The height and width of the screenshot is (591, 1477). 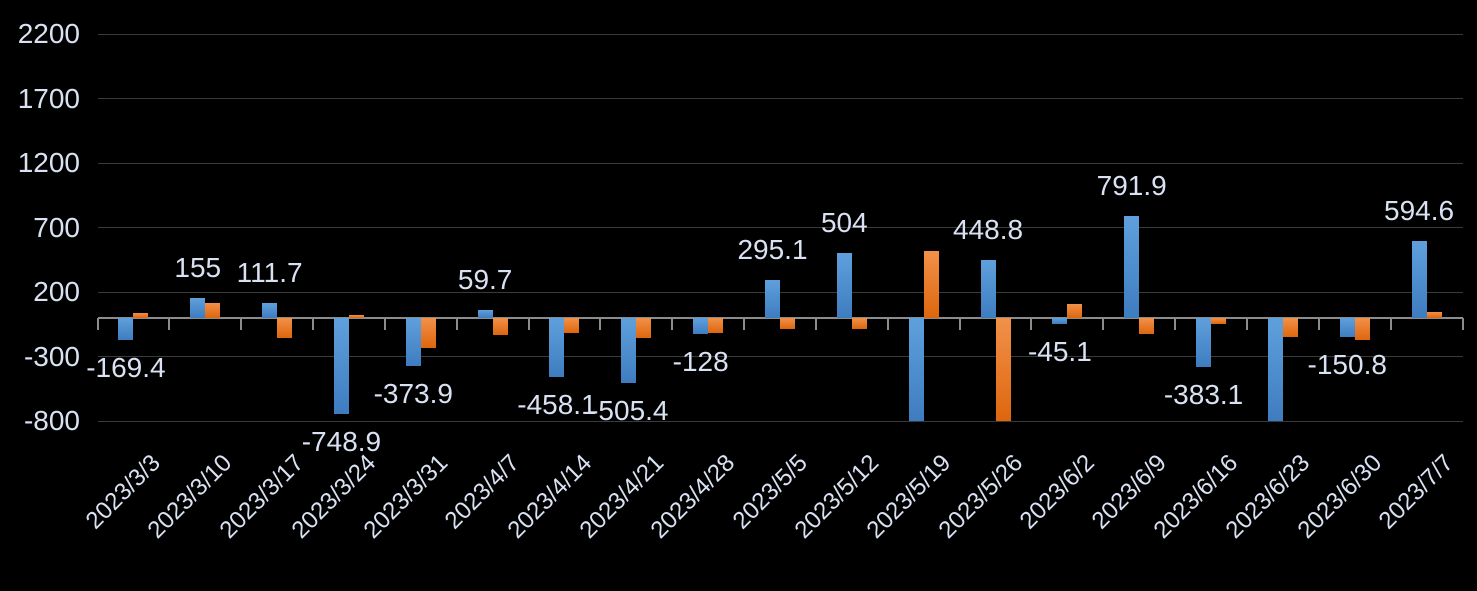 What do you see at coordinates (413, 394) in the screenshot?
I see `data-label: -373.9` at bounding box center [413, 394].